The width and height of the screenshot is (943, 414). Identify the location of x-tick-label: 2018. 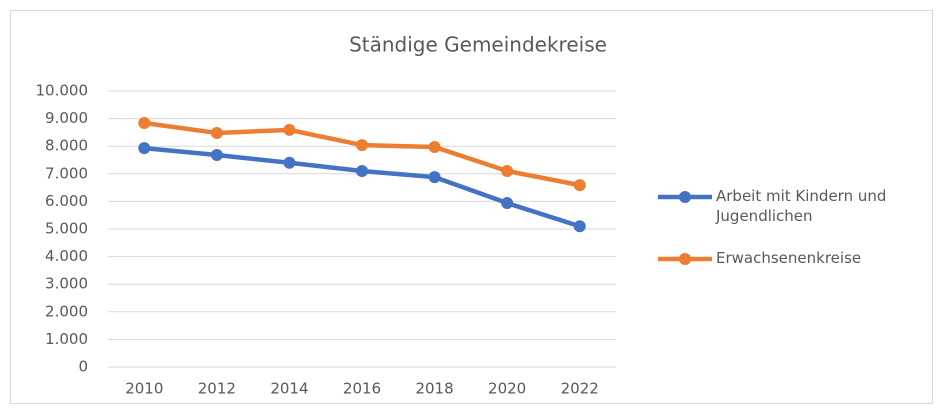
(434, 389).